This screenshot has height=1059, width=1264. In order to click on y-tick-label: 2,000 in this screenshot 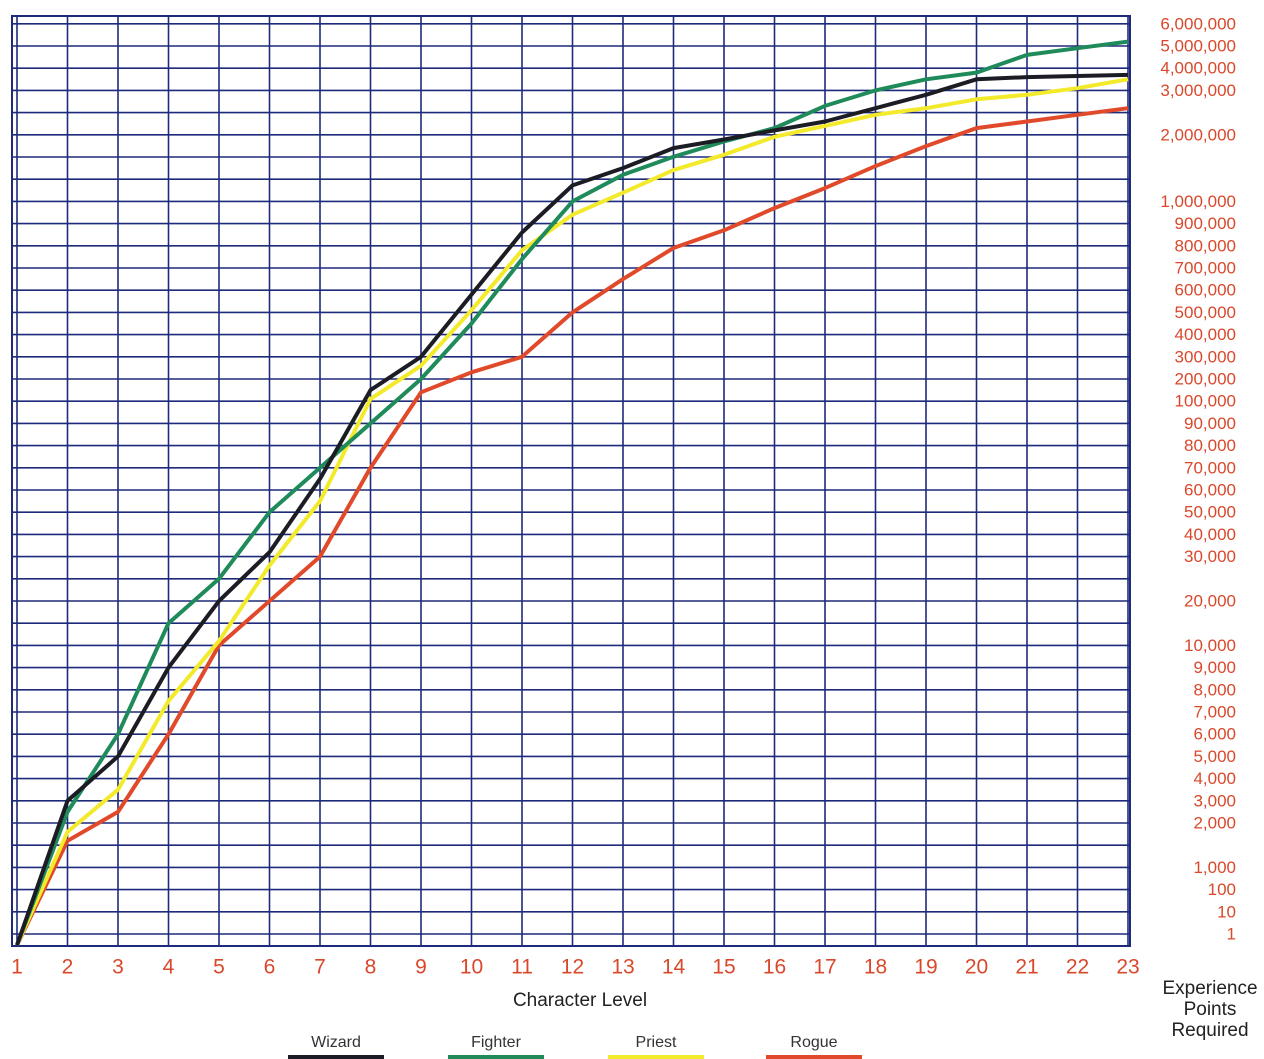, I will do `click(1214, 822)`.